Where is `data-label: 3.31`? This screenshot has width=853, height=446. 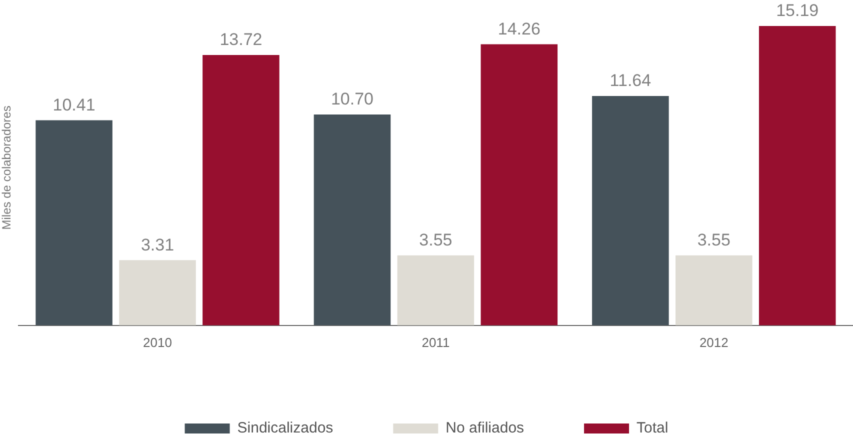 data-label: 3.31 is located at coordinates (157, 244).